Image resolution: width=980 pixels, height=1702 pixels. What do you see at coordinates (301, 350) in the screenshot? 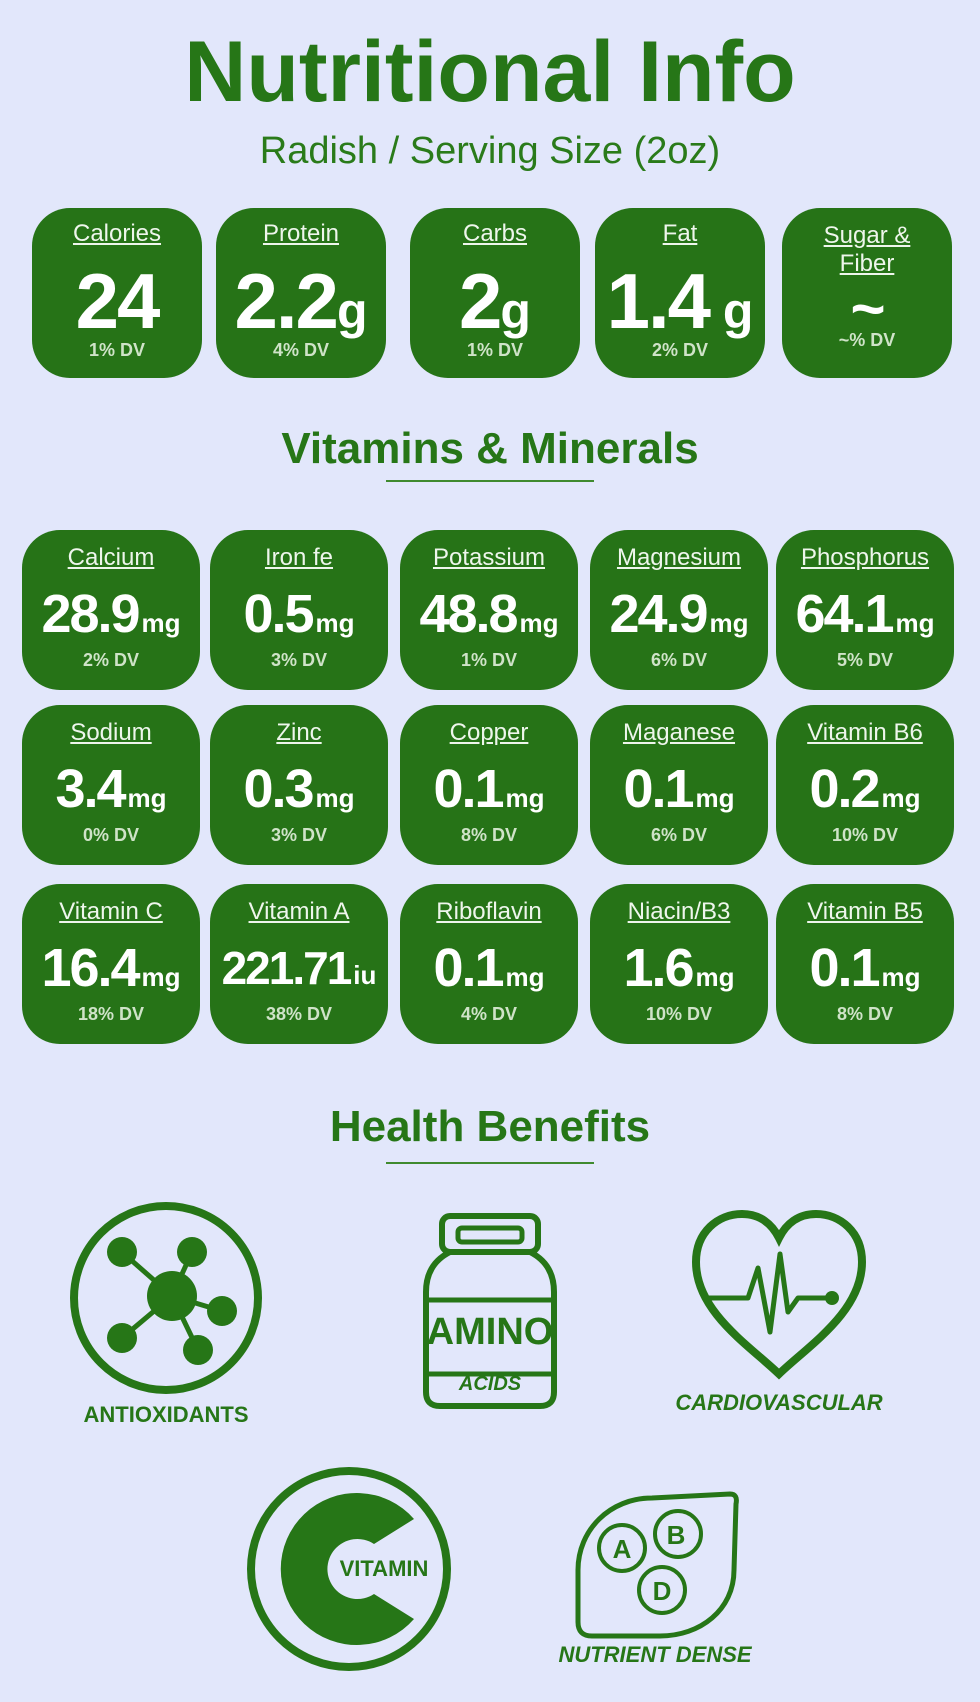
I see `macro-dv: 4% DV` at bounding box center [301, 350].